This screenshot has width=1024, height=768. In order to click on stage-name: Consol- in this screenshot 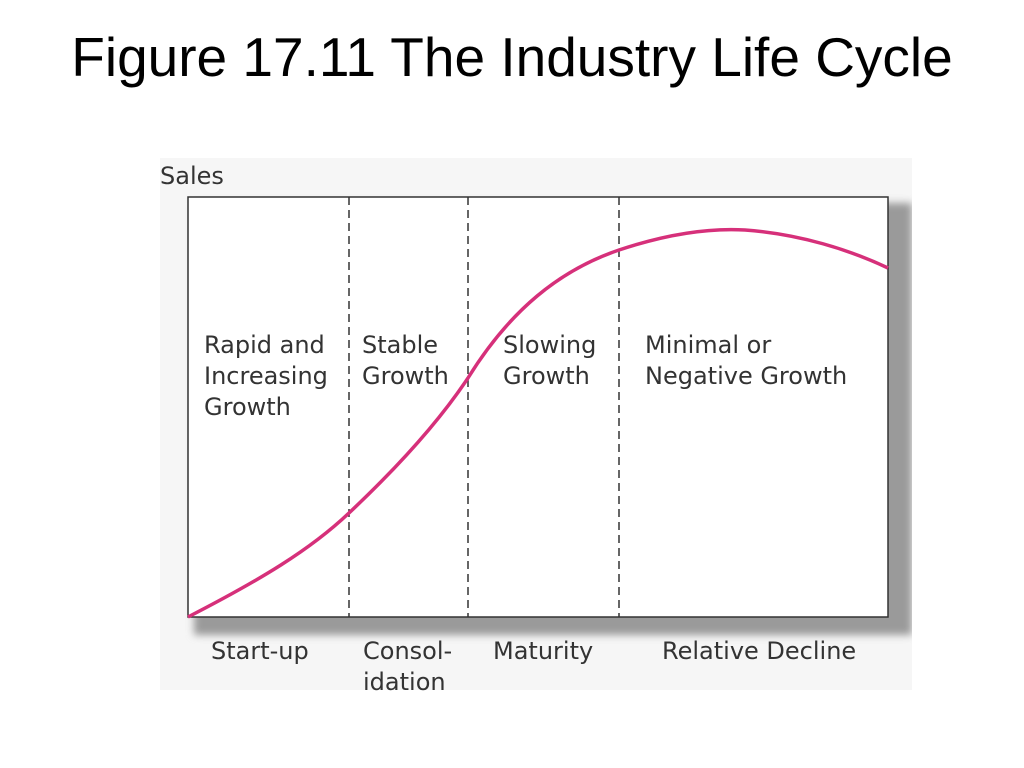, I will do `click(407, 651)`.